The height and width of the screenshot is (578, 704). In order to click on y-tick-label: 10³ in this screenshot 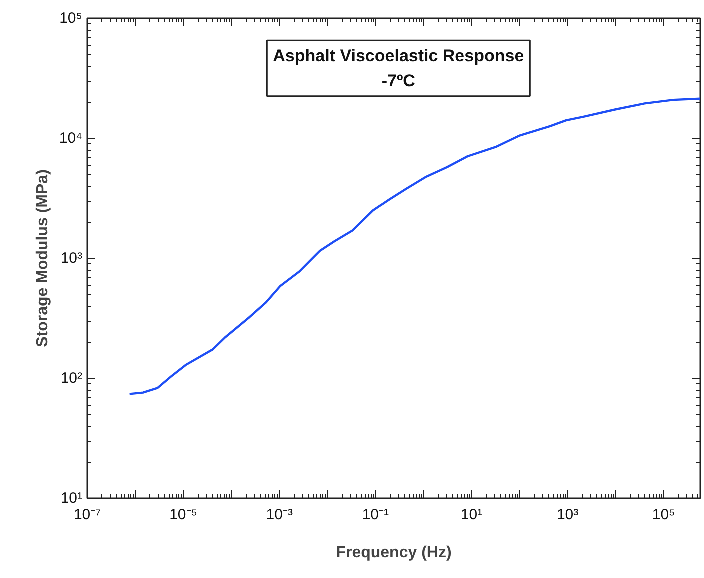, I will do `click(71, 258)`.